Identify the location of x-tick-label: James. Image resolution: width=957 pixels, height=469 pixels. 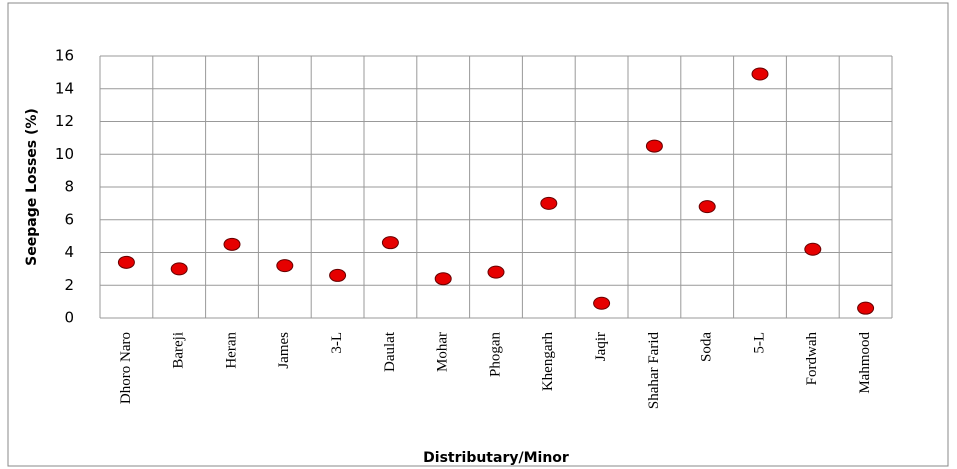
(284, 350).